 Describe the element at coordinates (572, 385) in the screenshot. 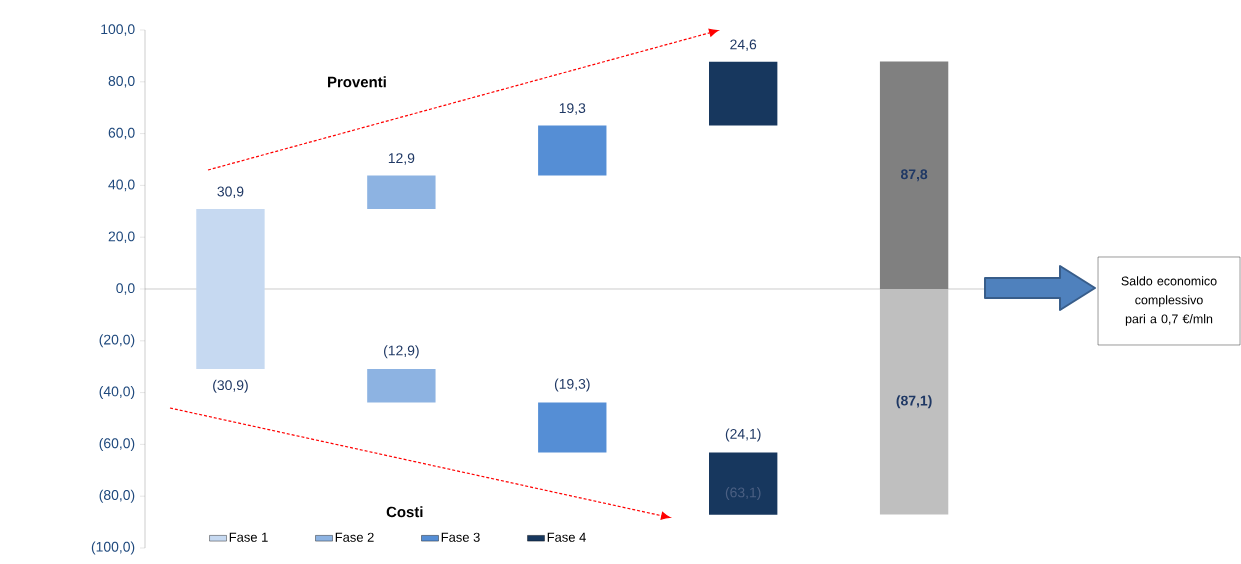

I see `data-label: (19,3)` at that location.